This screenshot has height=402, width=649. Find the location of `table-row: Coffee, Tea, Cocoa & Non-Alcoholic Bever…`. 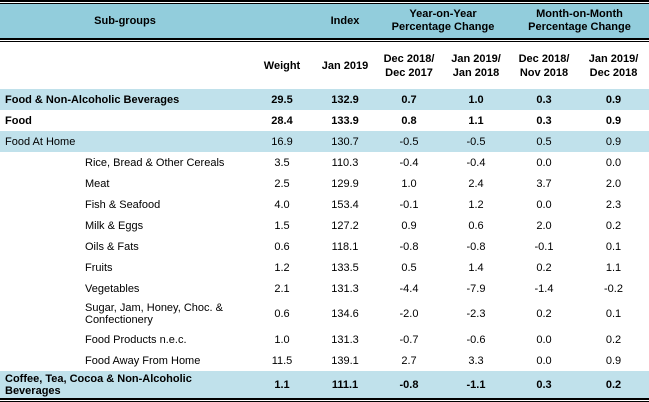

table-row: Coffee, Tea, Cocoa & Non-Alcoholic Bever… is located at coordinates (324, 384).